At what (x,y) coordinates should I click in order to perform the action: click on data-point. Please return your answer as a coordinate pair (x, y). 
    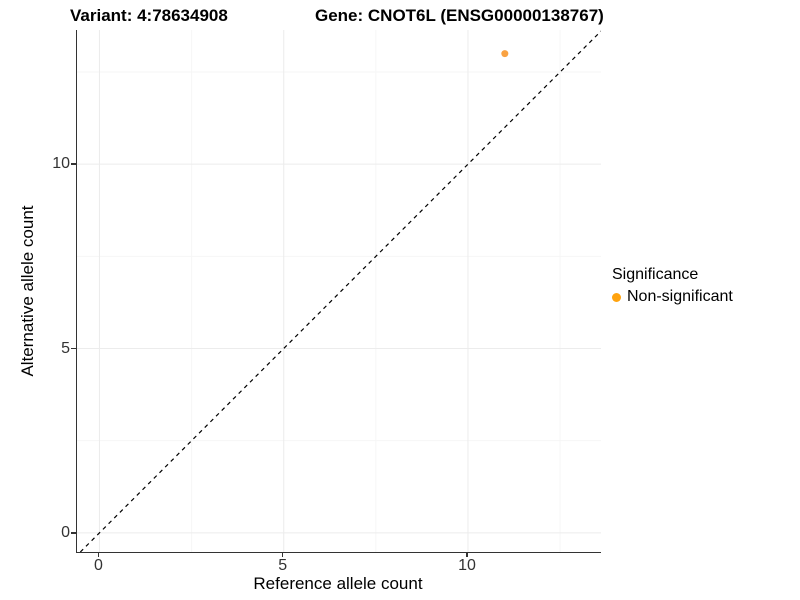
    Looking at the image, I should click on (505, 54).